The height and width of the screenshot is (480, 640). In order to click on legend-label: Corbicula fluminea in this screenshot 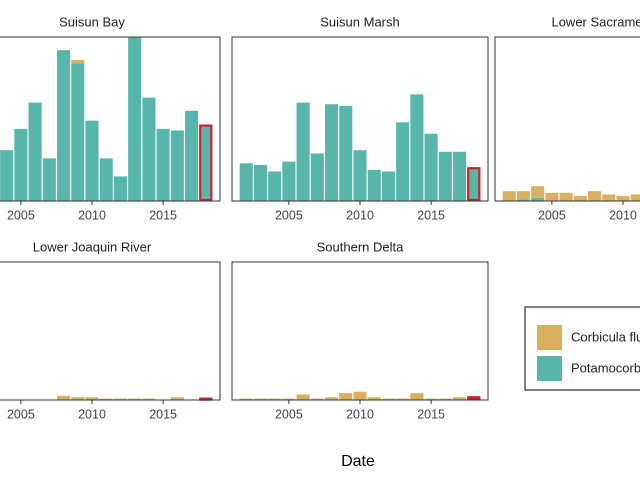, I will do `click(605, 336)`.